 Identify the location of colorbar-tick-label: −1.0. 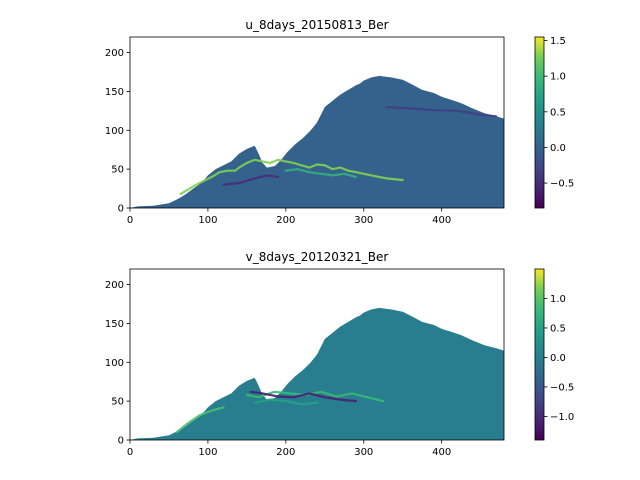
(562, 417).